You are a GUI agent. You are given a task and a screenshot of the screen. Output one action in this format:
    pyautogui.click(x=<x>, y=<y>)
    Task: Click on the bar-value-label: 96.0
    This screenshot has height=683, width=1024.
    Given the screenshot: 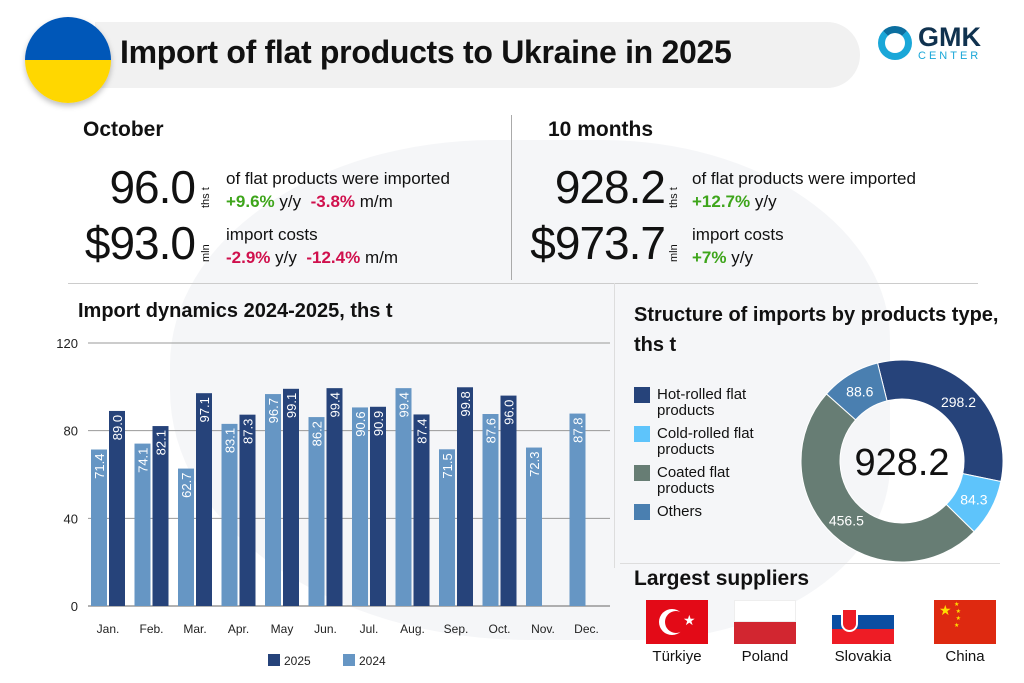 What is the action you would take?
    pyautogui.click(x=509, y=412)
    